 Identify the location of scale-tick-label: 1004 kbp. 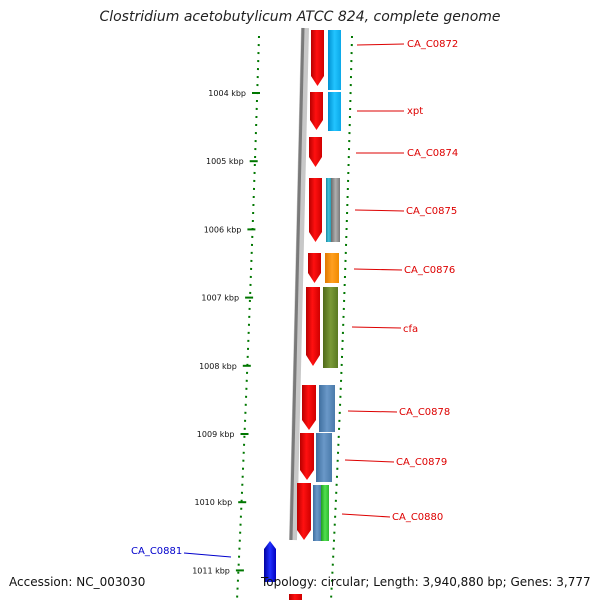
(227, 93).